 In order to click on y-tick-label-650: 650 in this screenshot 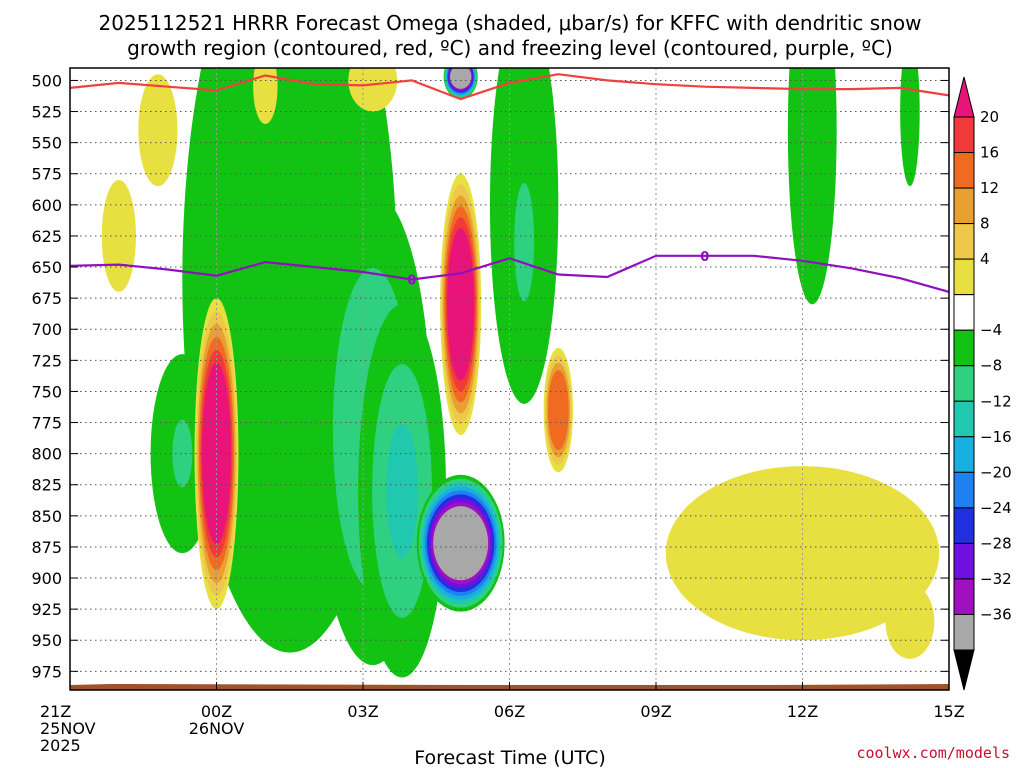, I will do `click(46, 267)`.